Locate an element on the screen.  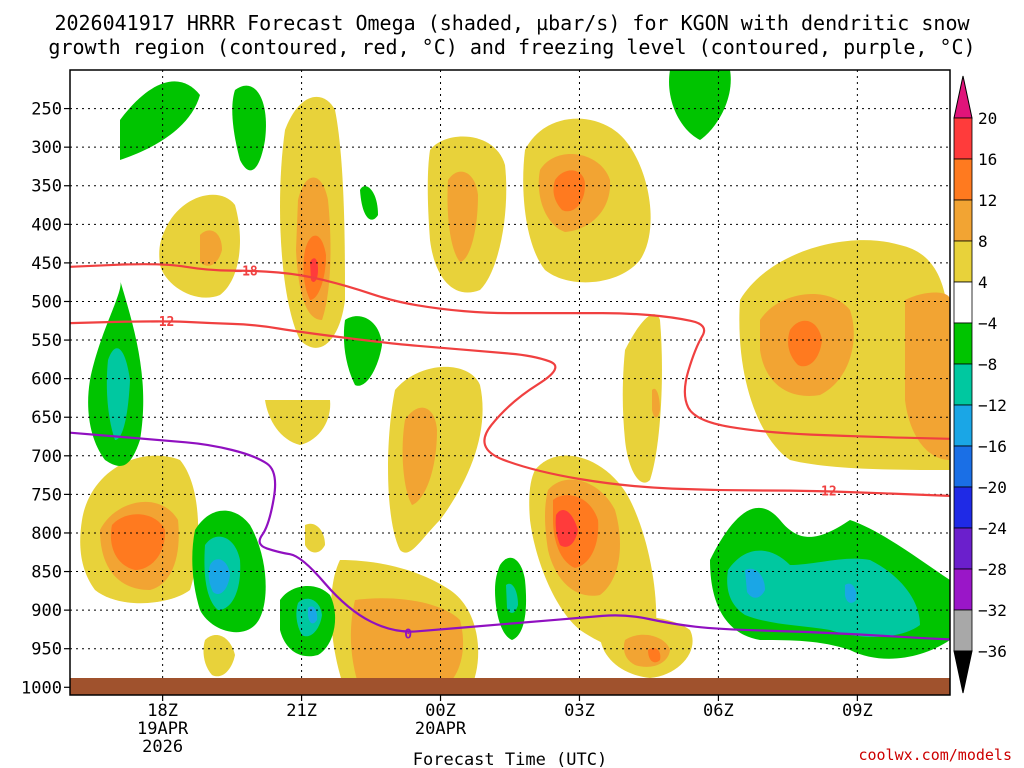
colorbar-bottom-arrow is located at coordinates (963, 672).